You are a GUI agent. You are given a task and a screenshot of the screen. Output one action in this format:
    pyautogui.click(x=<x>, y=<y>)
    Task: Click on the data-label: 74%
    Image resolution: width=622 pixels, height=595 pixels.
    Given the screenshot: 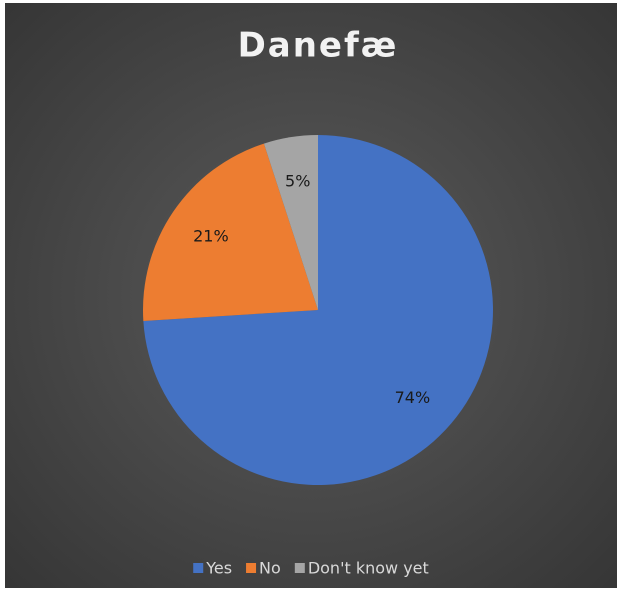 What is the action you would take?
    pyautogui.click(x=413, y=397)
    